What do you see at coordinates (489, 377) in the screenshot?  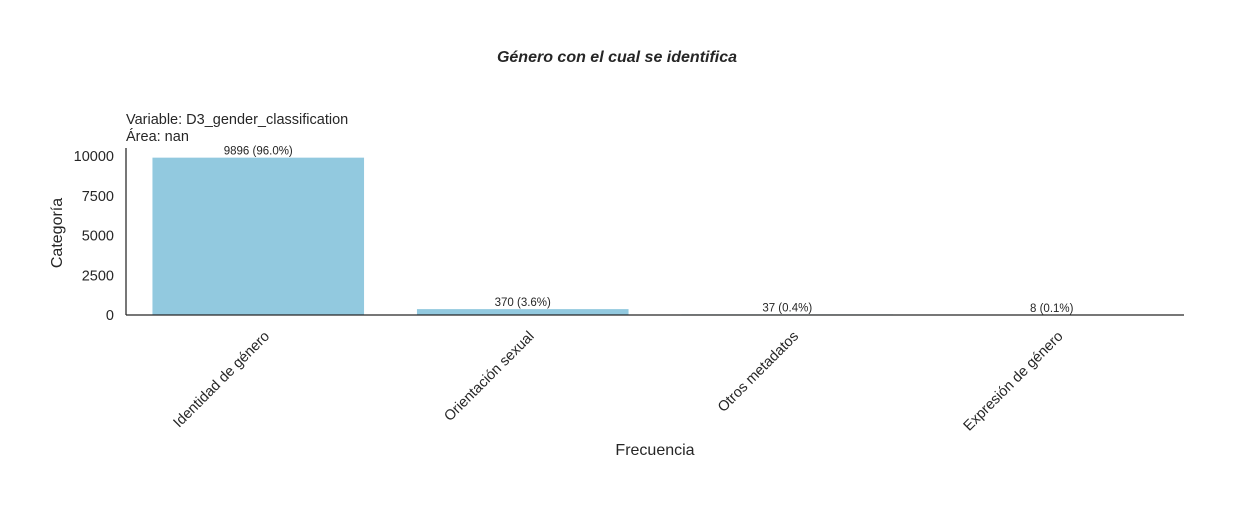 I see `x-tick-label-2: Orientación sexual` at bounding box center [489, 377].